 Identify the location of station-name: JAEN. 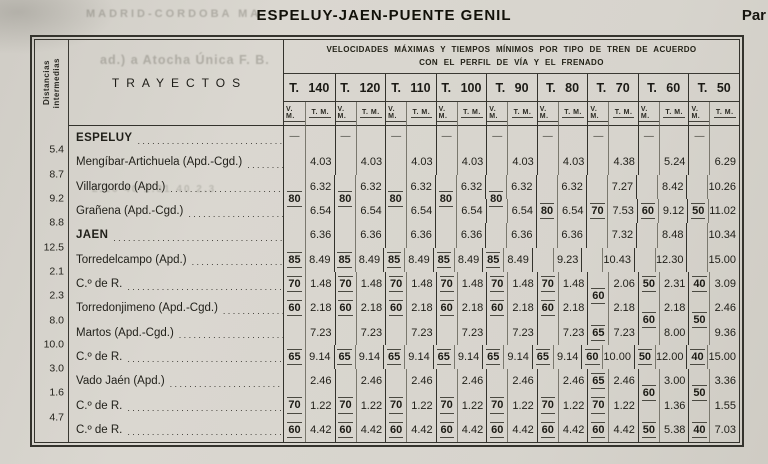
(92, 235).